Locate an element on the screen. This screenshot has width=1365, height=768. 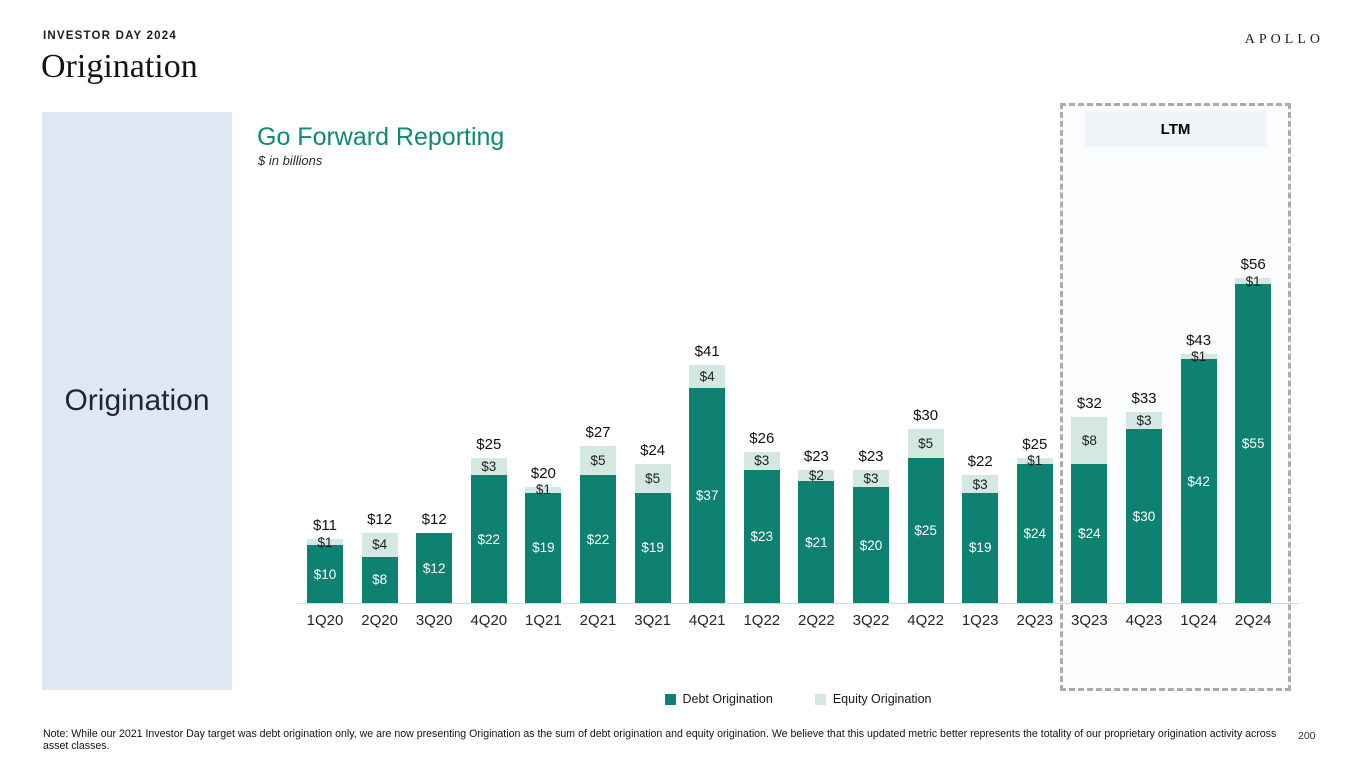
chart-legend: Debt Origination Equity Origination is located at coordinates (798, 699).